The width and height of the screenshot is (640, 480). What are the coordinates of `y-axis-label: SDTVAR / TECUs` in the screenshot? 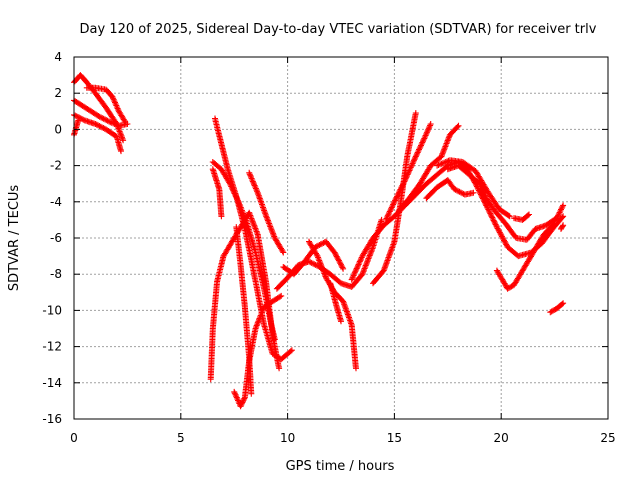 It's located at (14, 238).